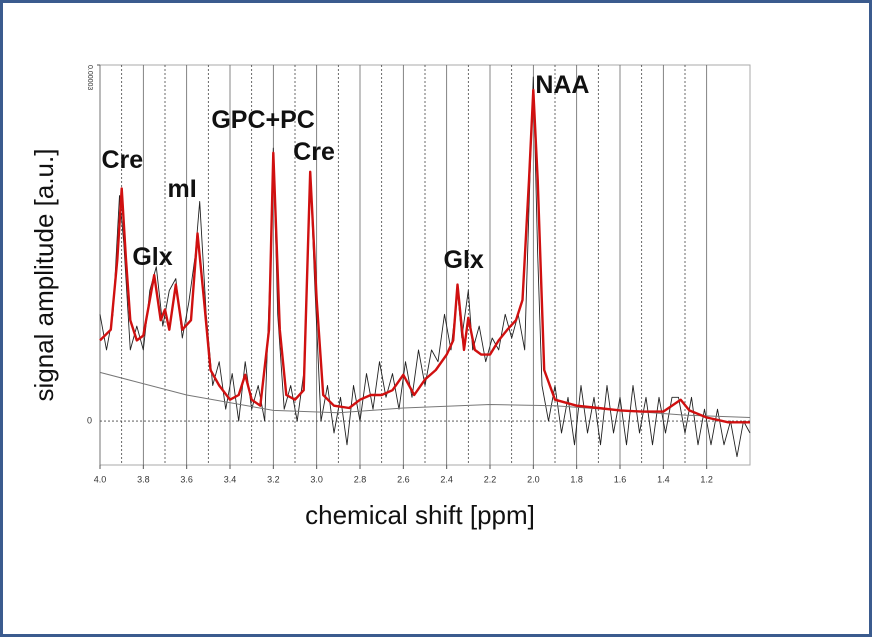  I want to click on x-tick-label: 2.0, so click(533, 479).